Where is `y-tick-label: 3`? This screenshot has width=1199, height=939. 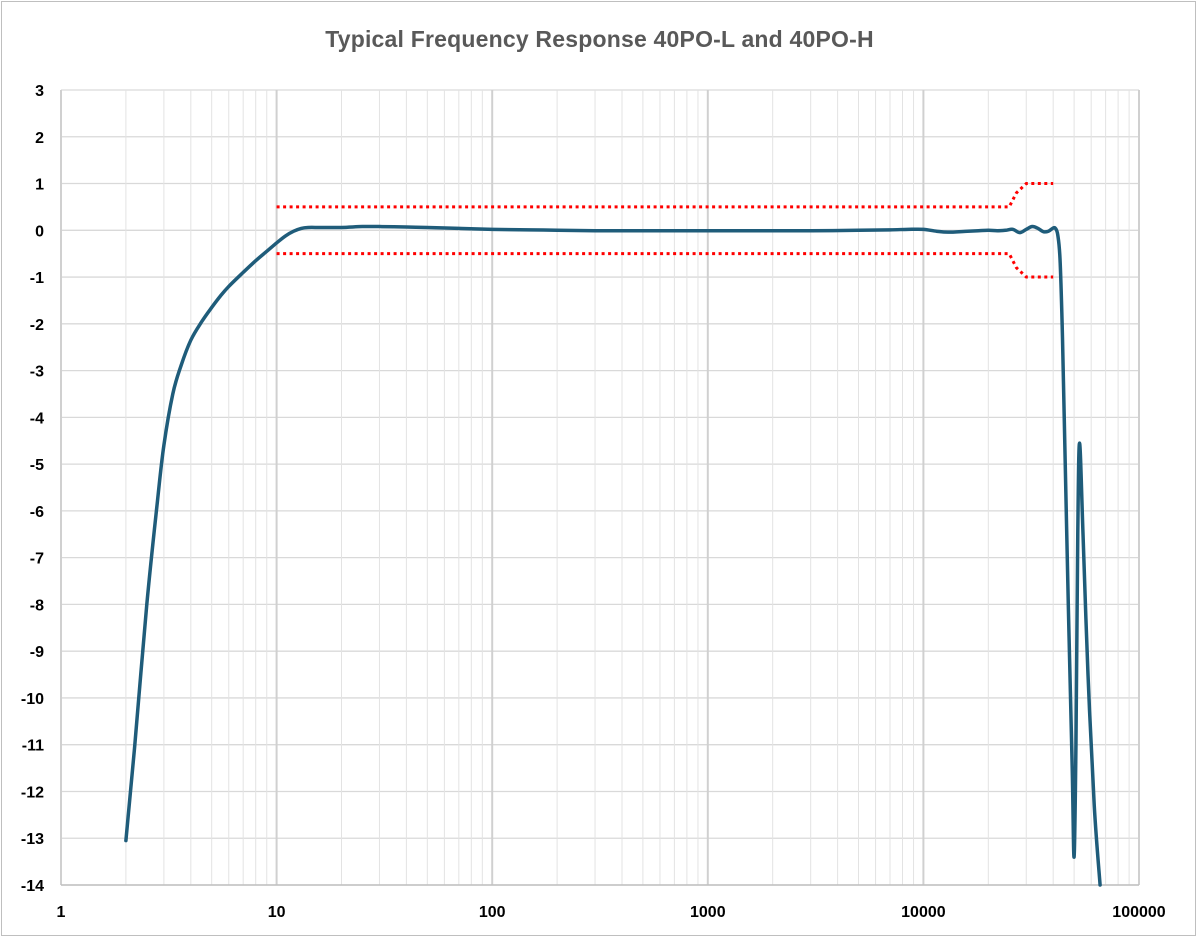 y-tick-label: 3 is located at coordinates (39, 91).